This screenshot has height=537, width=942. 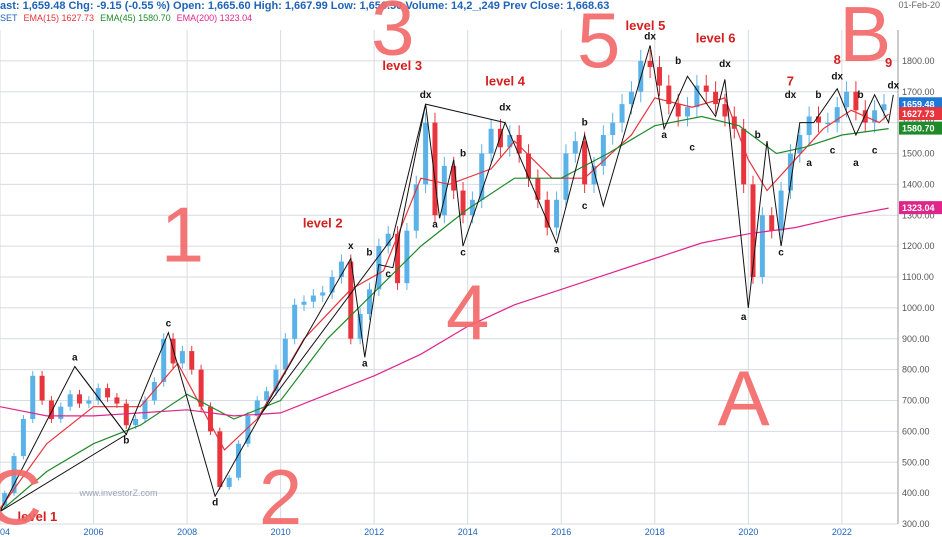 What do you see at coordinates (748, 532) in the screenshot?
I see `x-tick-label: 2020` at bounding box center [748, 532].